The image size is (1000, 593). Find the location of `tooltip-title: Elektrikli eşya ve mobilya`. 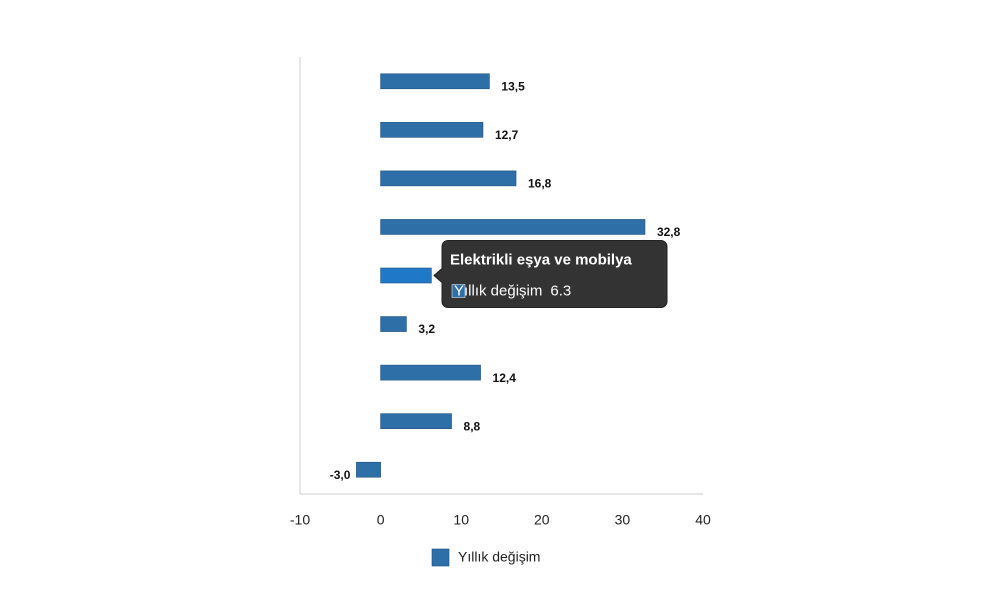

tooltip-title: Elektrikli eşya ve mobilya is located at coordinates (541, 259).